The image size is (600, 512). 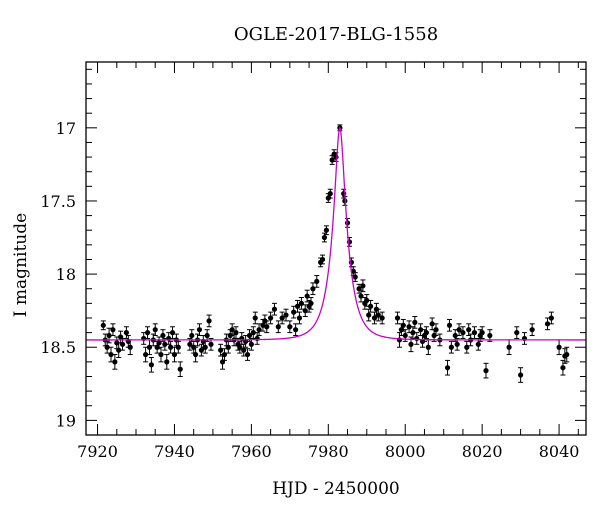 I want to click on x-tick-label: 7960, so click(x=251, y=451).